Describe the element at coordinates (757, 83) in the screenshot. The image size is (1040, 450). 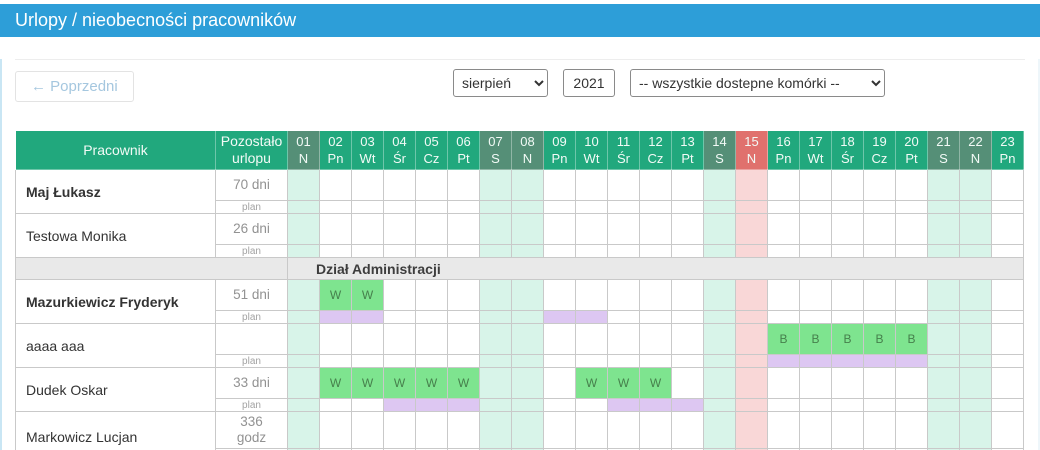
I see `unit-filter-select: -- wszystkie dostepne komórki --` at that location.